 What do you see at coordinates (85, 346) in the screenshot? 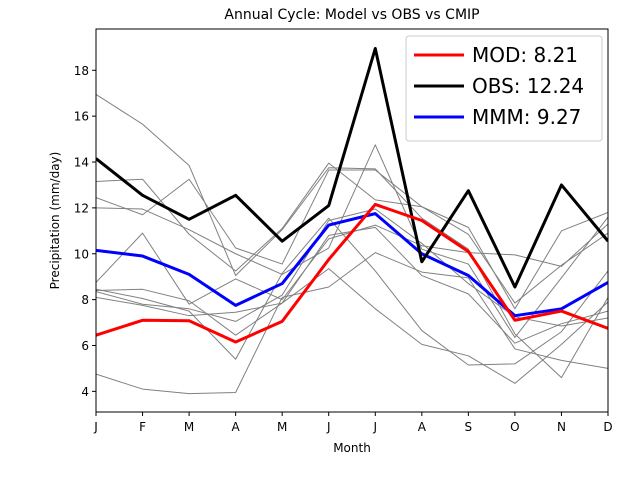
I see `y-tick-label: 6` at bounding box center [85, 346].